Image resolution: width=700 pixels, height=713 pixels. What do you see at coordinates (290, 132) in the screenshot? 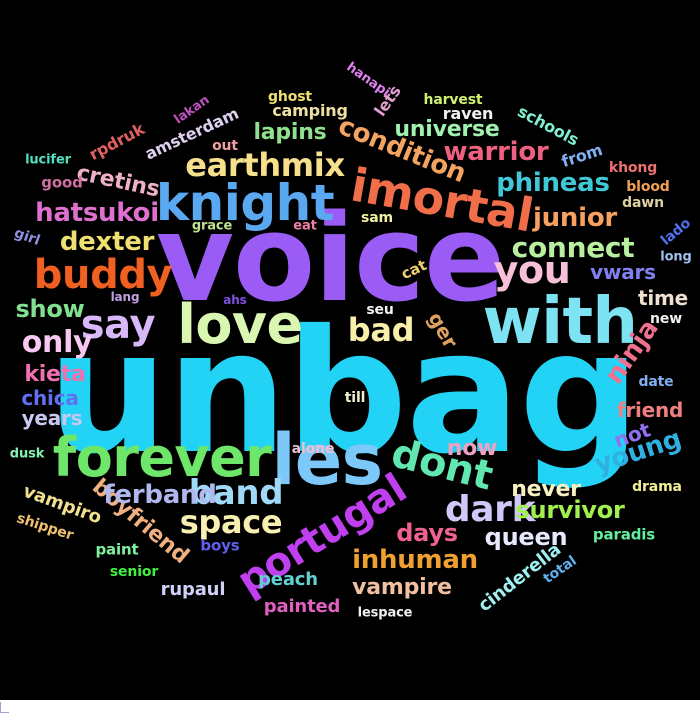
I see `word-lapins: lapins` at bounding box center [290, 132].